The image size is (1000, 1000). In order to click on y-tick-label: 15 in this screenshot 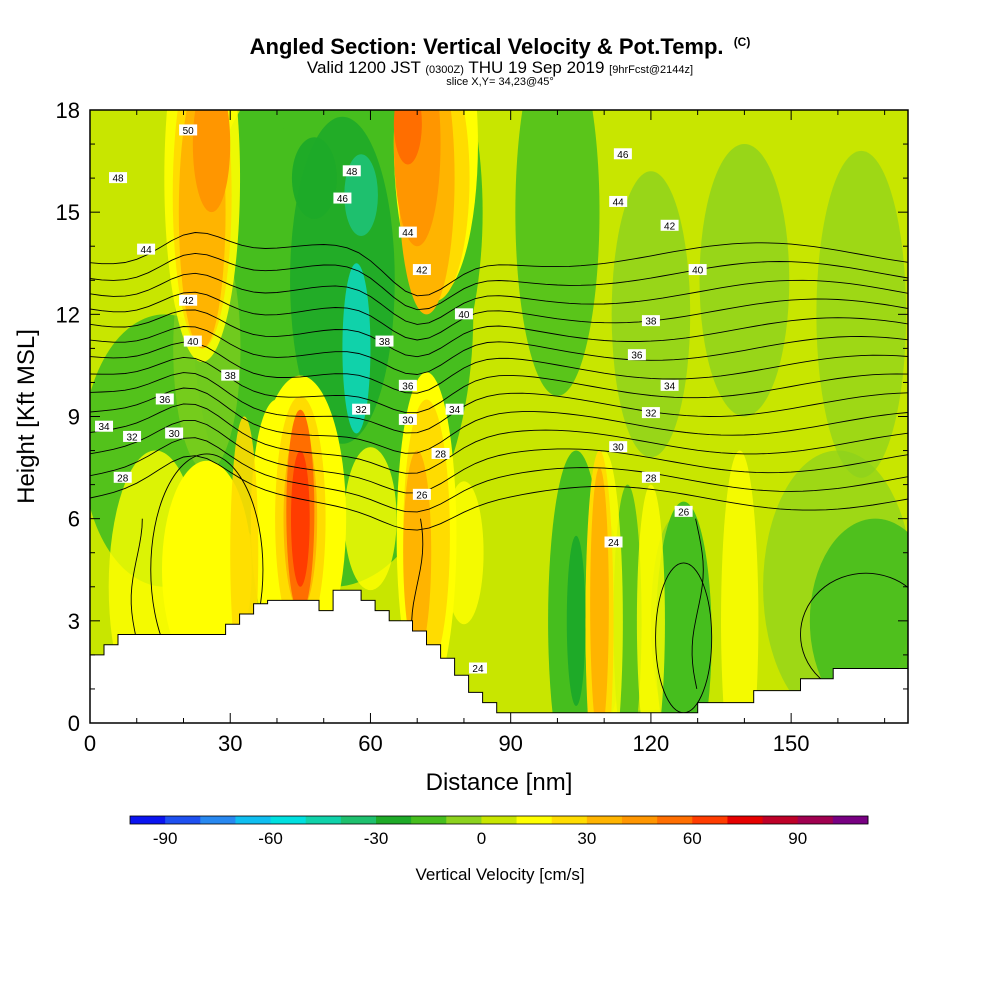, I will do `click(68, 212)`.